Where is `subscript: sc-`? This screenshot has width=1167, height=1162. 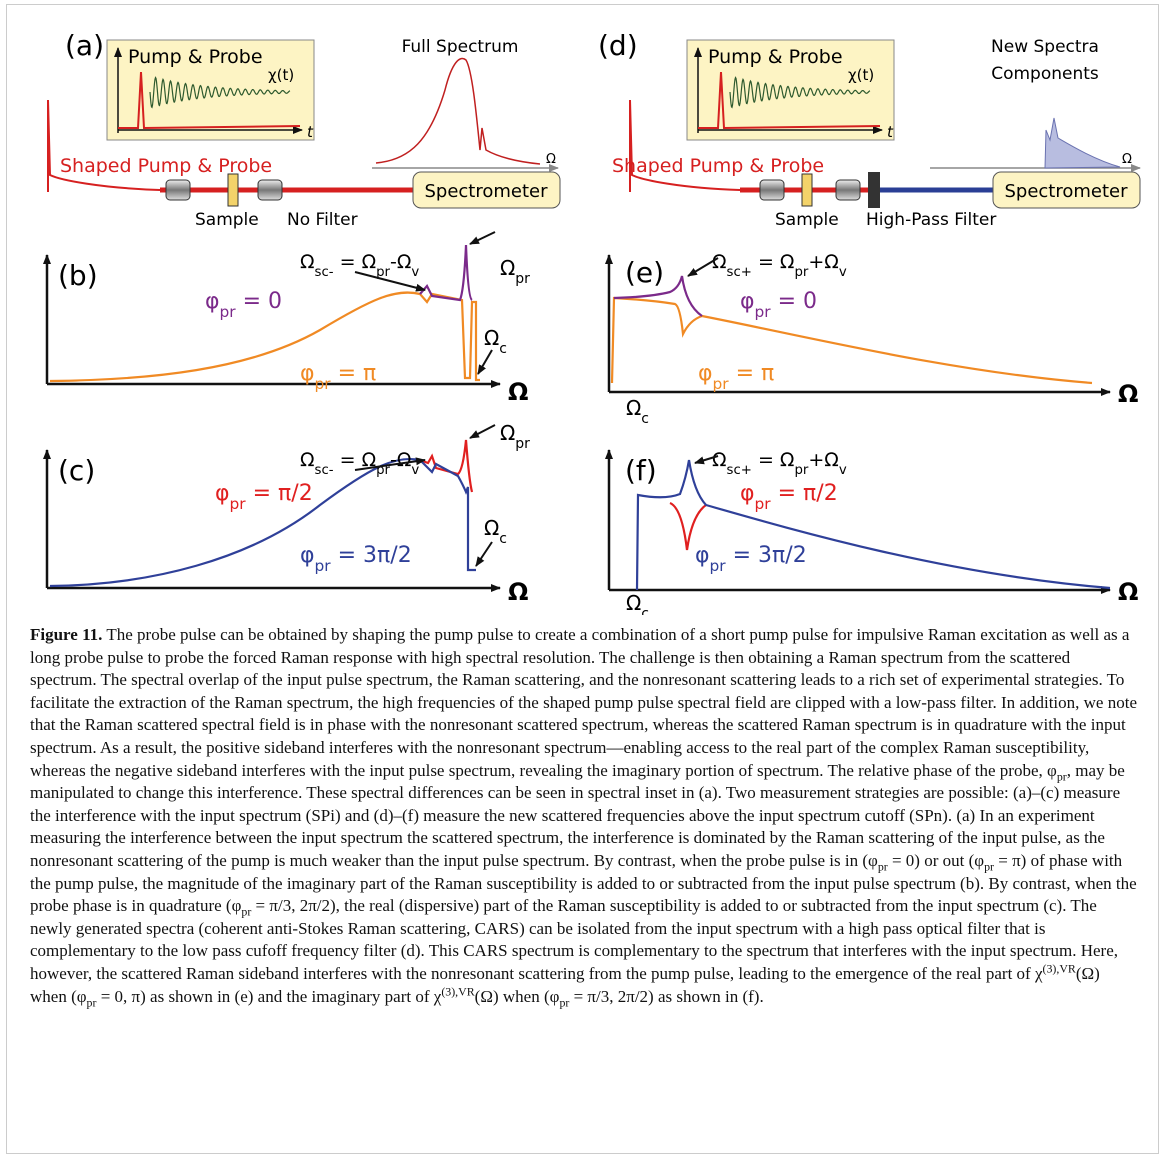
subscript: sc- is located at coordinates (324, 470).